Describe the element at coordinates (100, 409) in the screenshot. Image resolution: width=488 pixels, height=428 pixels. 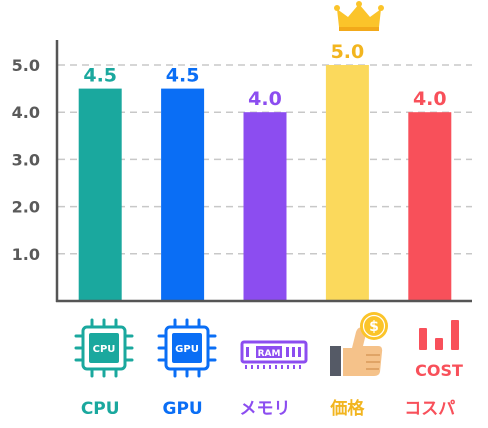
I see `category-label: CPU` at that location.